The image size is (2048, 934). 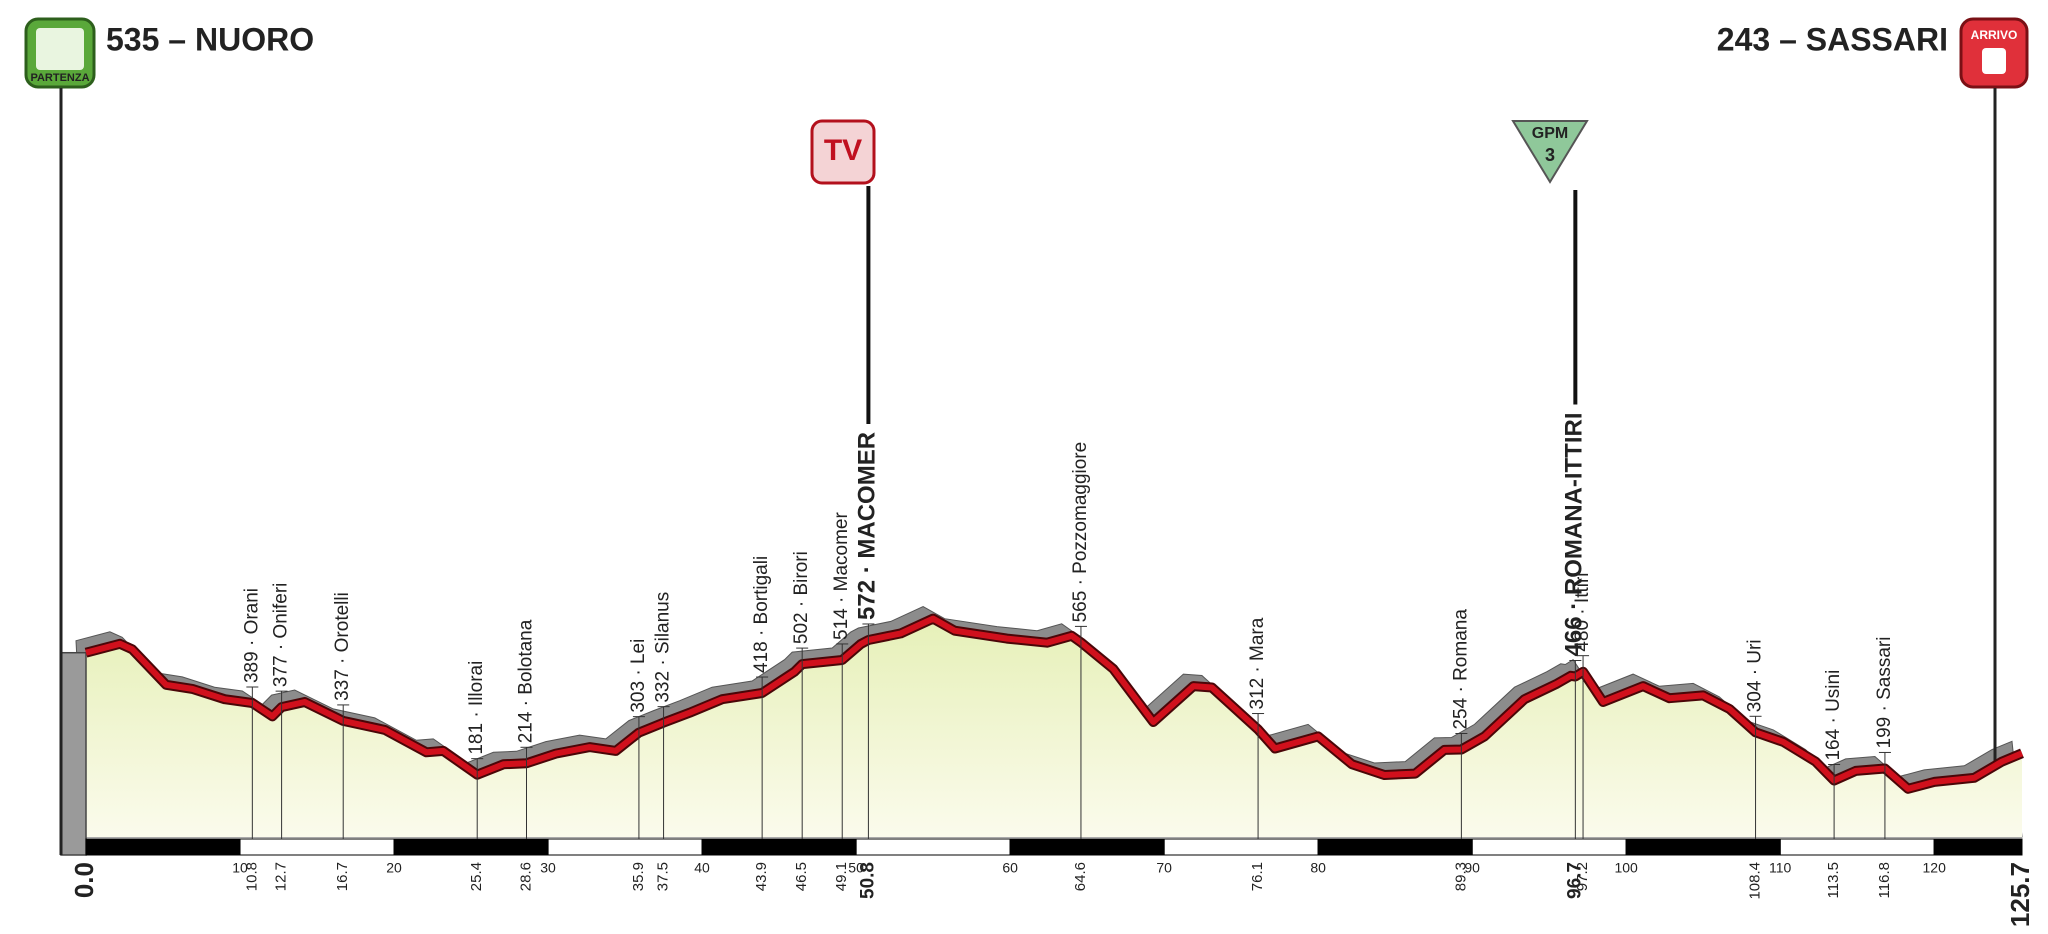 What do you see at coordinates (210, 39) in the screenshot?
I see `start-title: 535 – NUORO` at bounding box center [210, 39].